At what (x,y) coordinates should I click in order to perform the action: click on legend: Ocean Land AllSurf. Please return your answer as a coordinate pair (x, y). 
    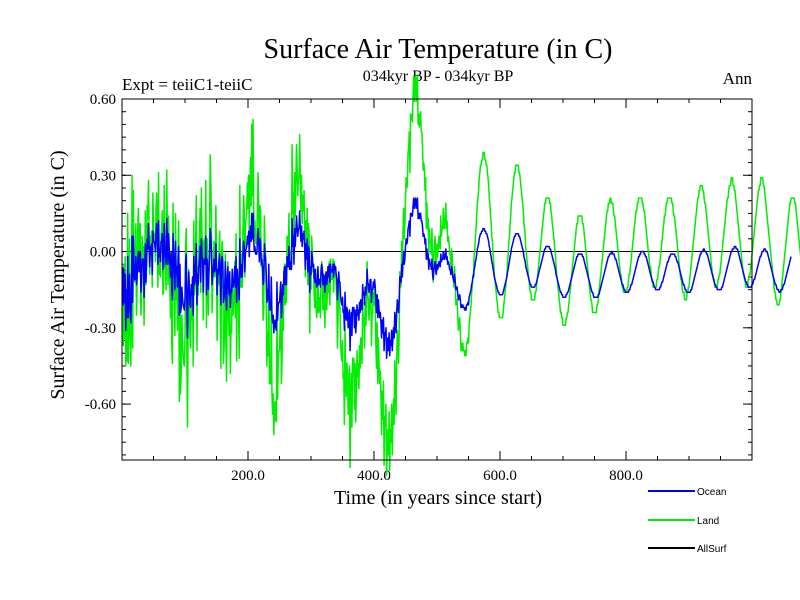
    Looking at the image, I should click on (687, 521).